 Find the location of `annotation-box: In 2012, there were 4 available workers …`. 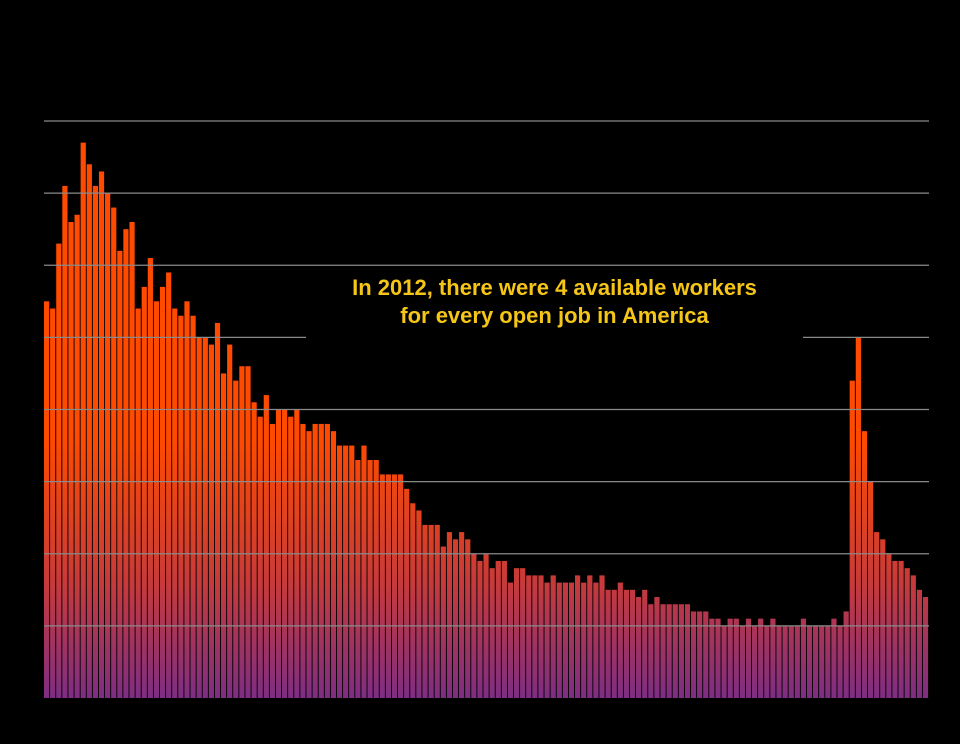

annotation-box: In 2012, there were 4 available workers … is located at coordinates (554, 302).